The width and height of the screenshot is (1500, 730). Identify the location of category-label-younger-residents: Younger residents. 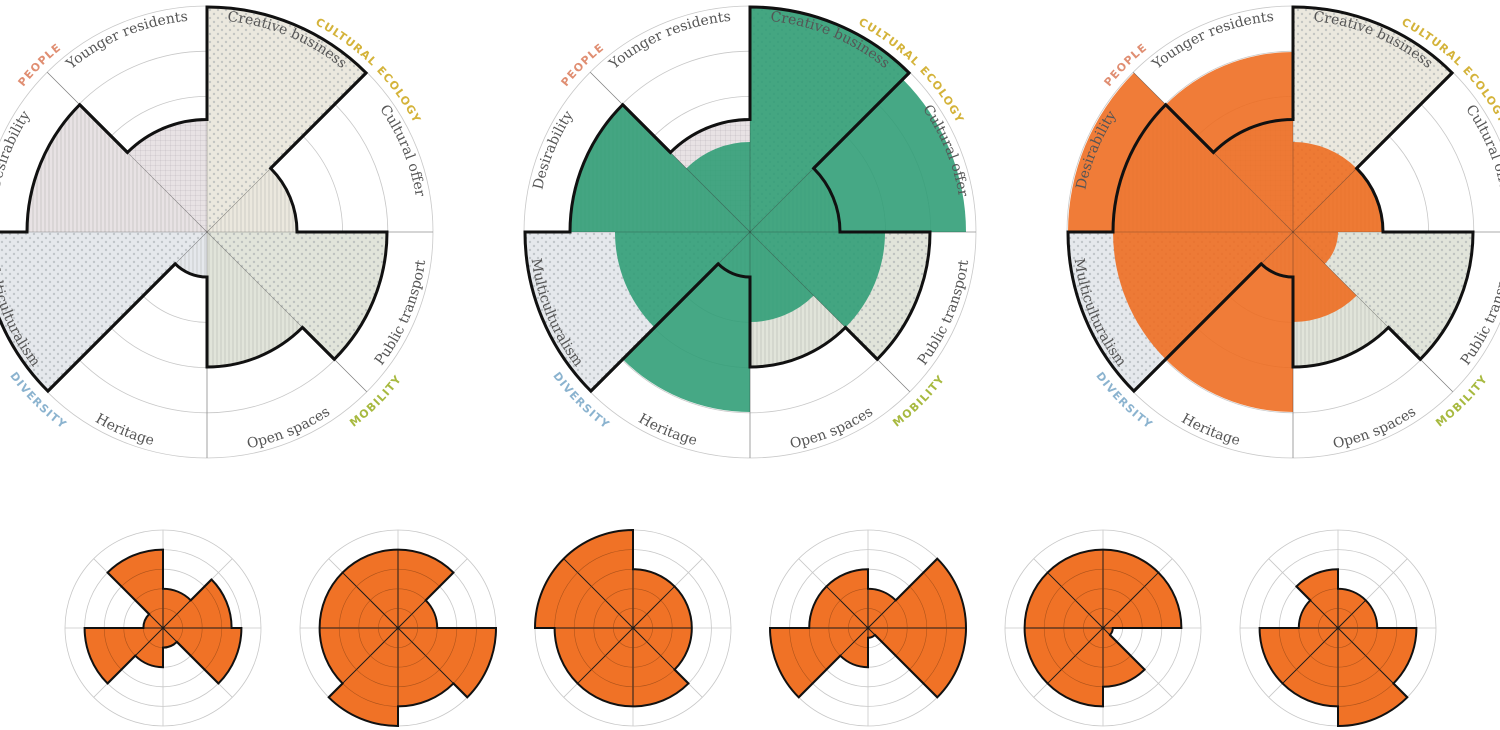
(126, 41).